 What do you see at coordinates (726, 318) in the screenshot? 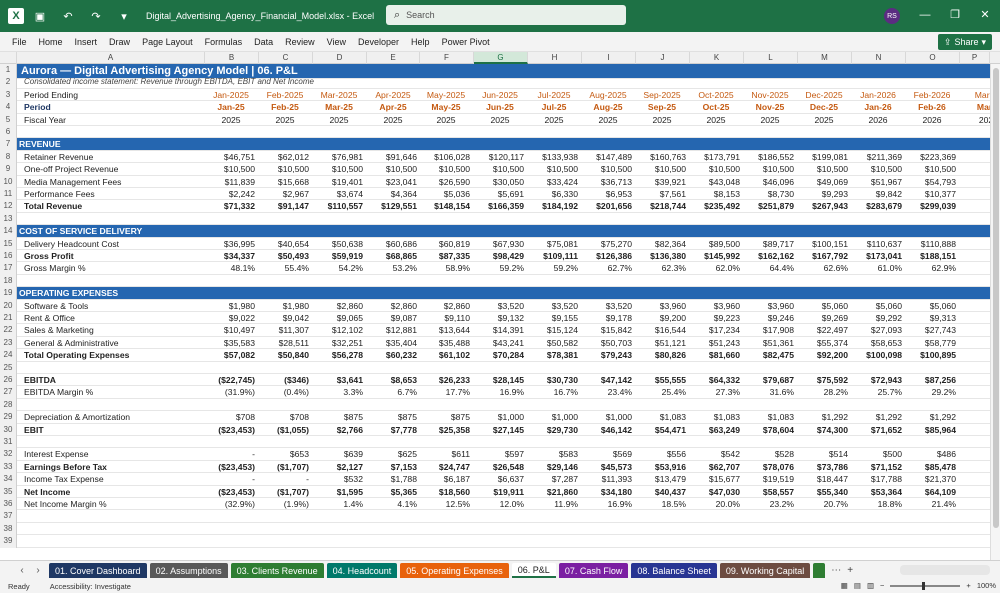
I see `value-cell: $9,223` at bounding box center [726, 318].